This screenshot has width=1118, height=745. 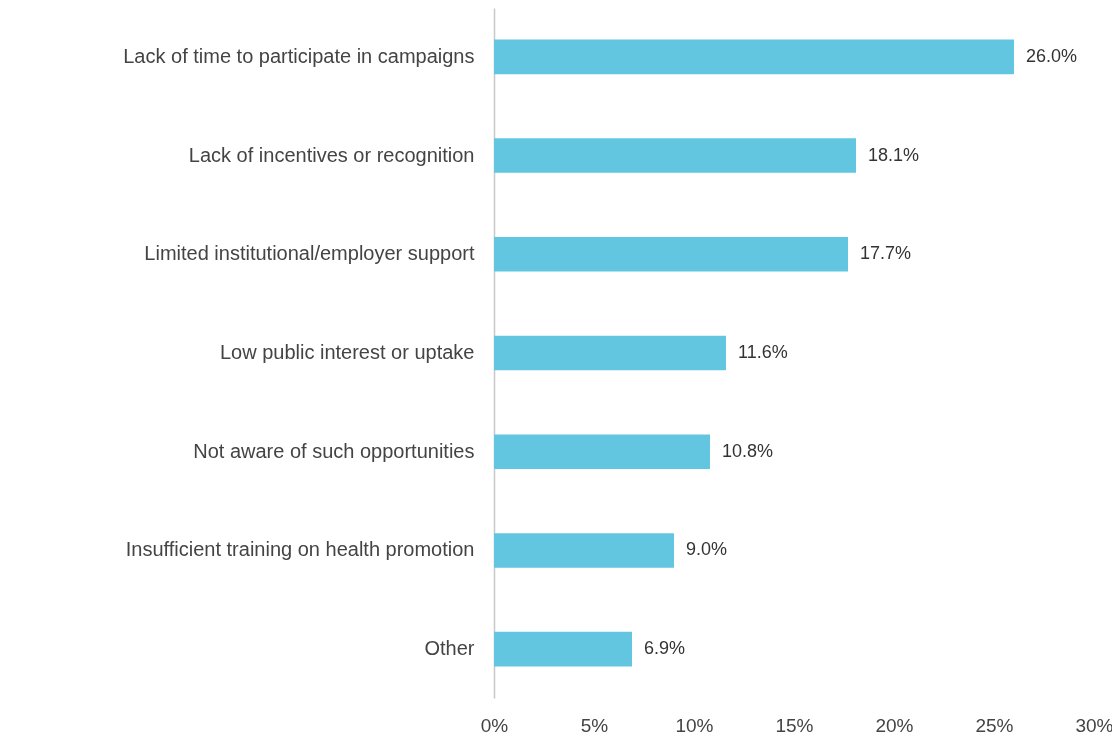 I want to click on data-label: 18.1%, so click(x=894, y=154).